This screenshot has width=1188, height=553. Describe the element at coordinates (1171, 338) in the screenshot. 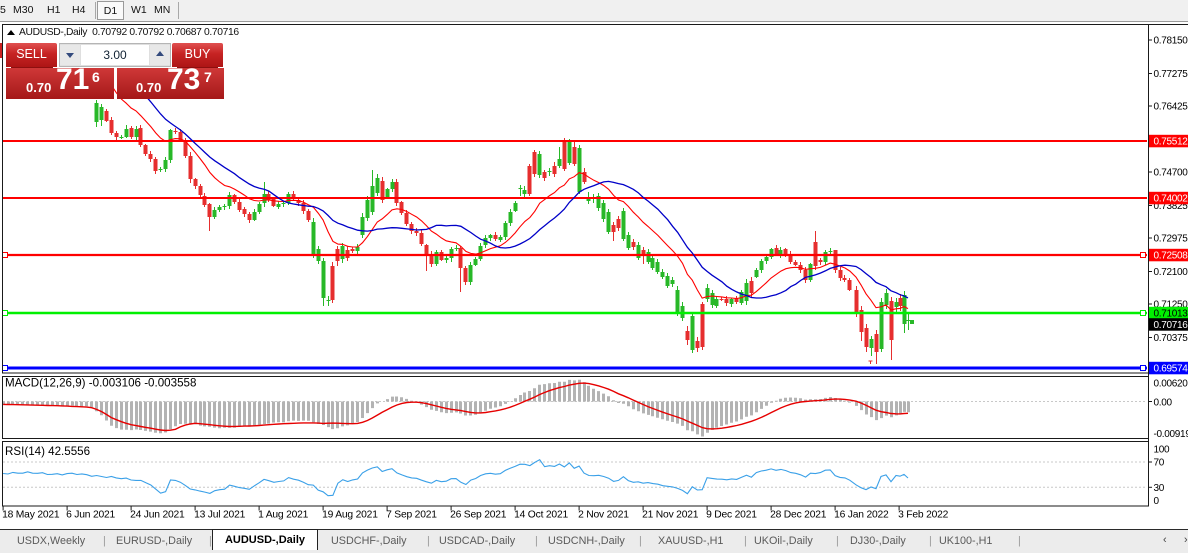

I see `svg-text: 0.70375` at that location.